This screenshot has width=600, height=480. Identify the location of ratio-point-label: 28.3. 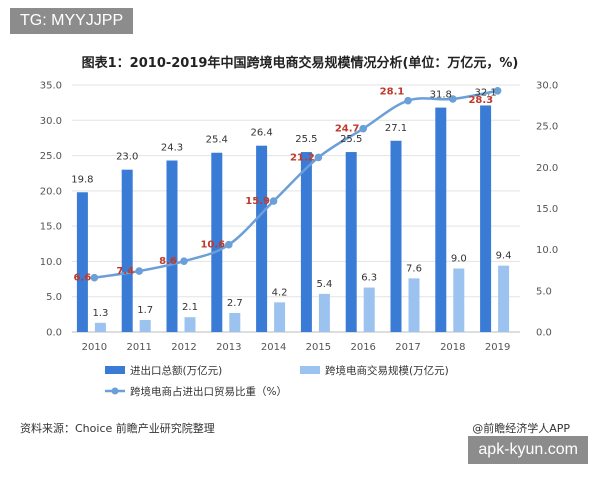
(480, 100).